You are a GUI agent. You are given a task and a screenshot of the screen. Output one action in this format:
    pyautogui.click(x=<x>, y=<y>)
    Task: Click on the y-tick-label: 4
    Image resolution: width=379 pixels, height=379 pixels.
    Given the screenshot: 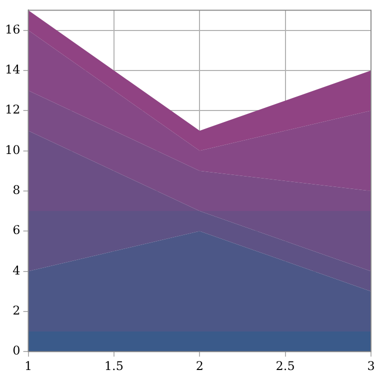 What is the action you would take?
    pyautogui.click(x=16, y=270)
    